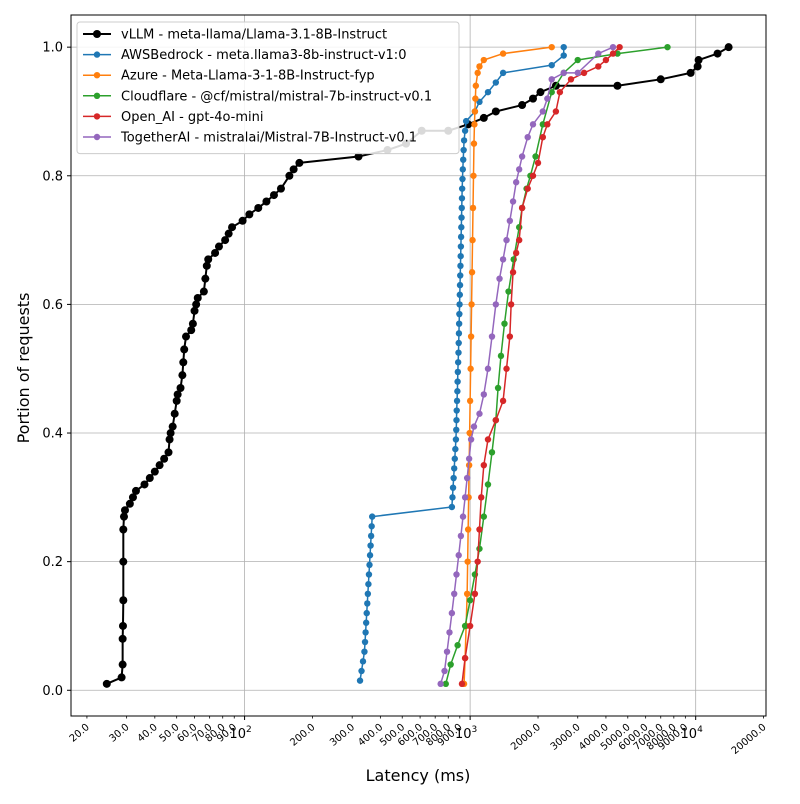  I want to click on x-minor-tick-label-8: 200.0, so click(302, 735).